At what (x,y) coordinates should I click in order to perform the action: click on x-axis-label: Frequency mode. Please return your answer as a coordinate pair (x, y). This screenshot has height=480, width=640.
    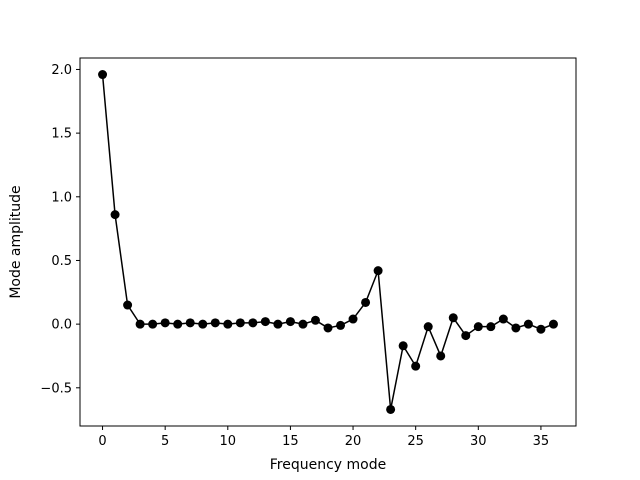
    Looking at the image, I should click on (328, 465).